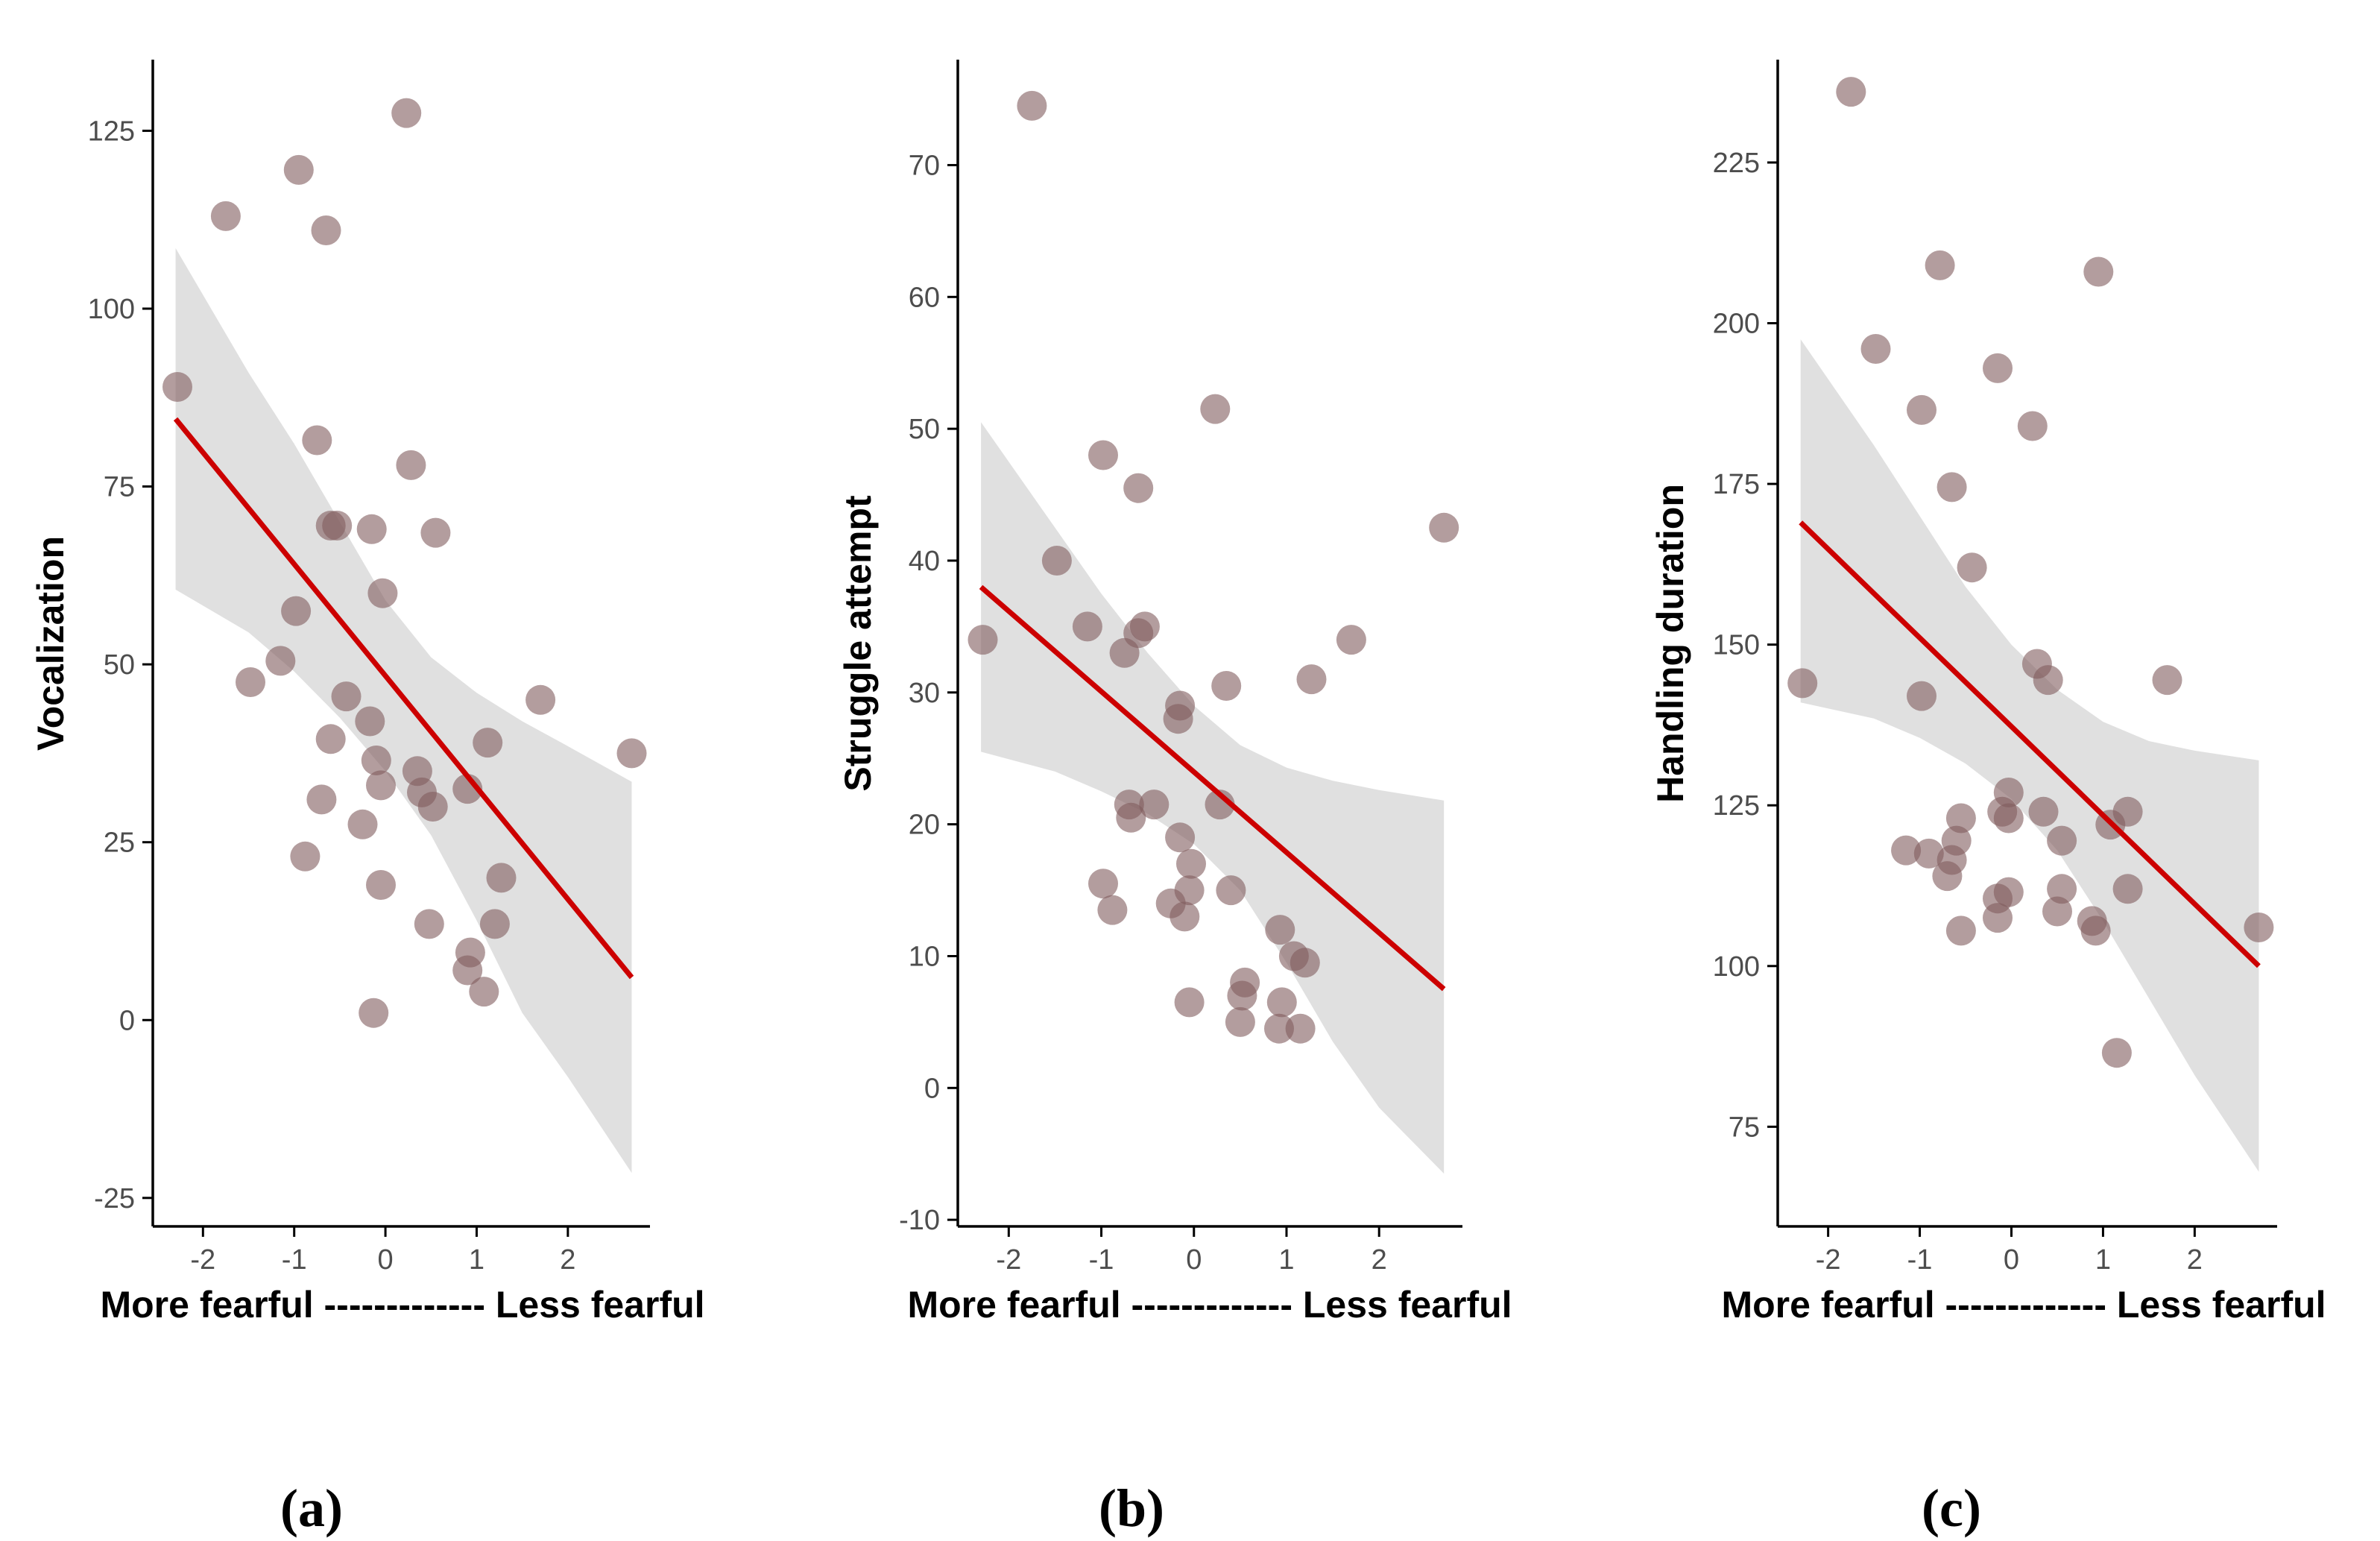  Describe the element at coordinates (1736, 485) in the screenshot. I see `y-tick-label: 175` at that location.